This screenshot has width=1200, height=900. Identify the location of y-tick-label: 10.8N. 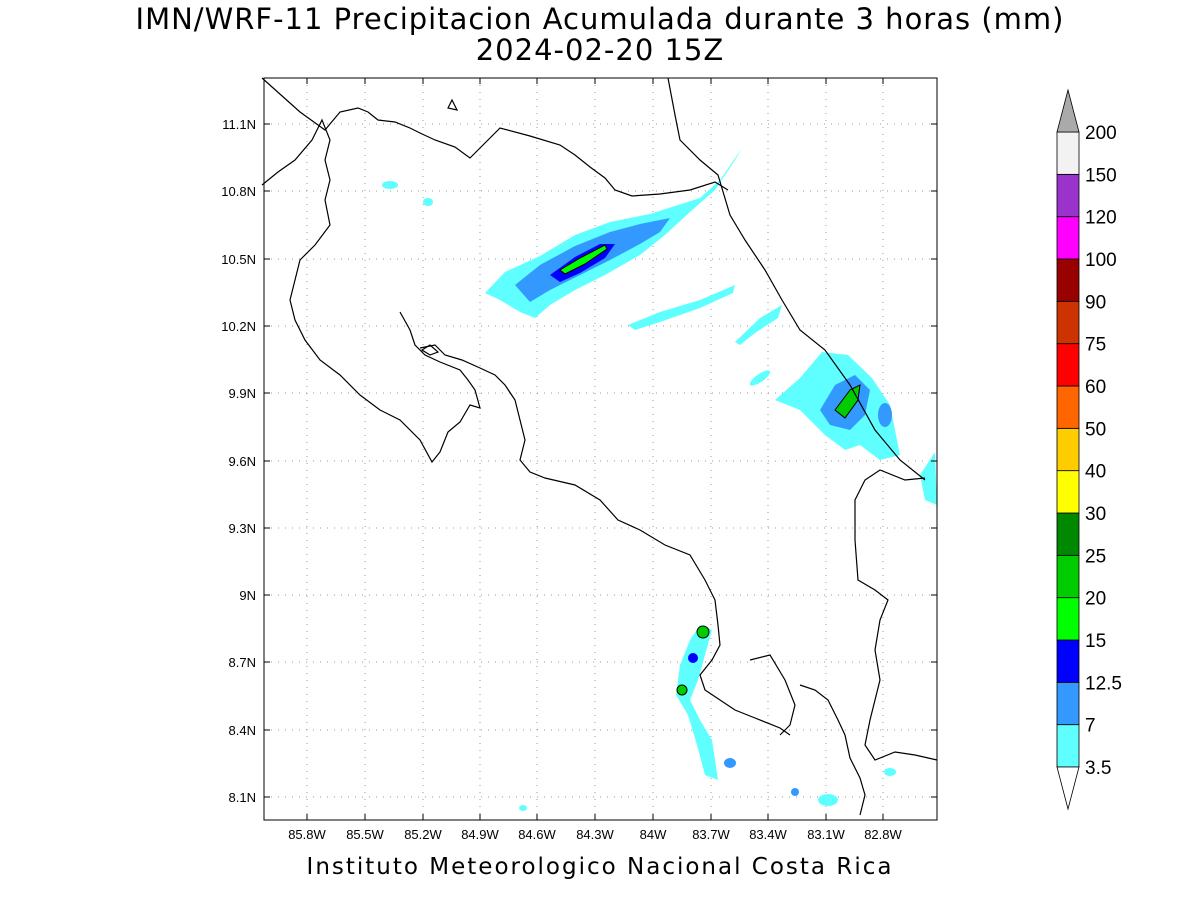
(238, 191).